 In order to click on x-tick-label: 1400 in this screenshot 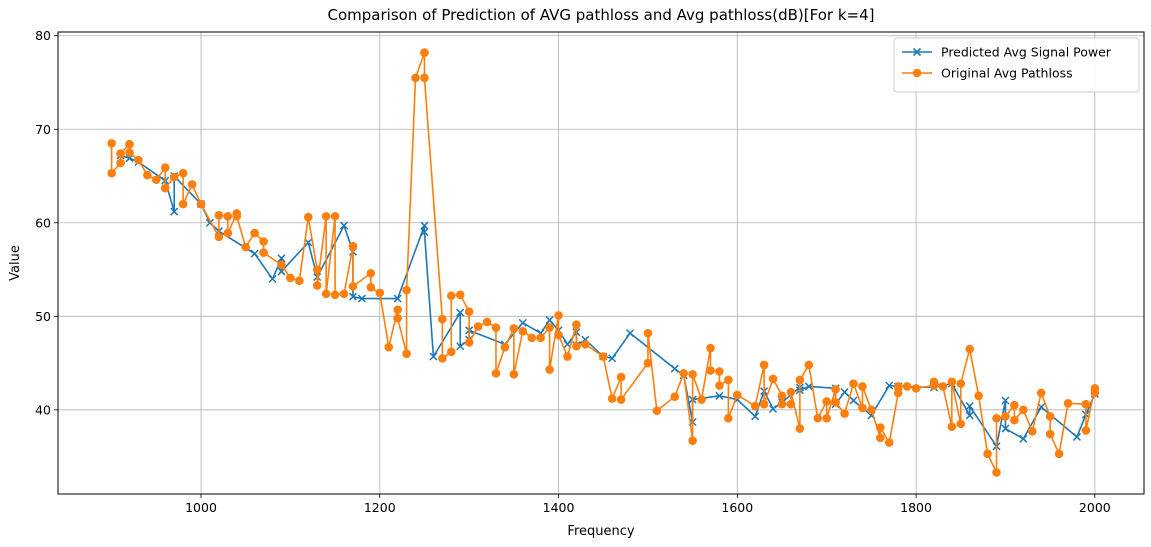, I will do `click(559, 507)`.